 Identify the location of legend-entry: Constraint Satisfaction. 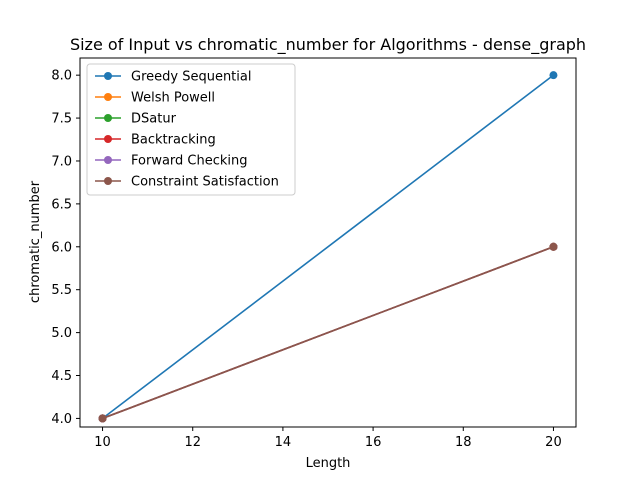
(187, 182).